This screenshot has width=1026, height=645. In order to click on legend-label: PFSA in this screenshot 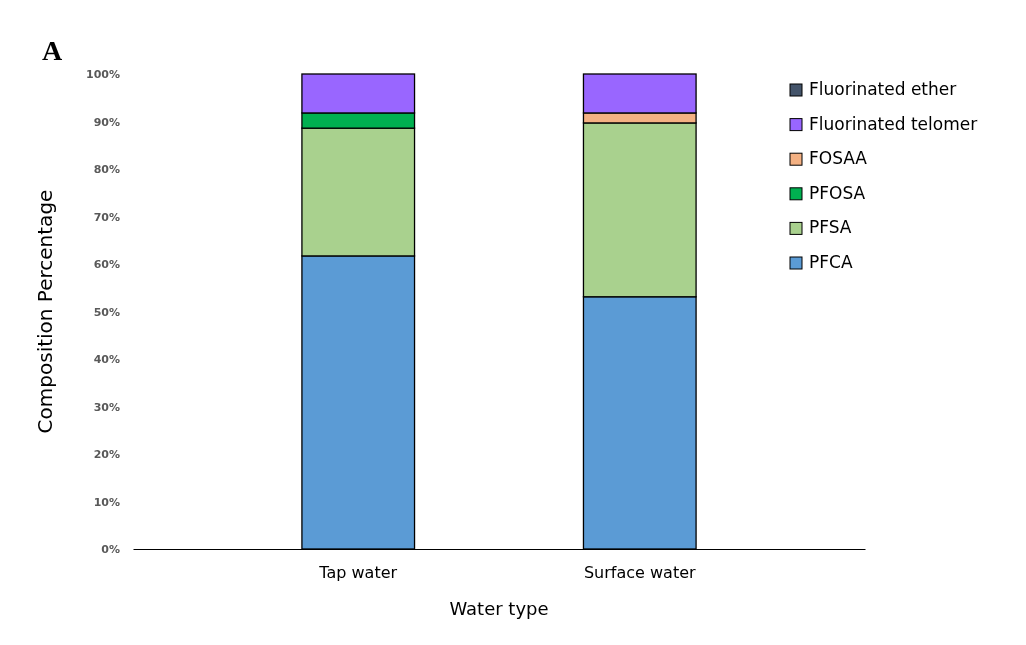, I will do `click(830, 227)`.